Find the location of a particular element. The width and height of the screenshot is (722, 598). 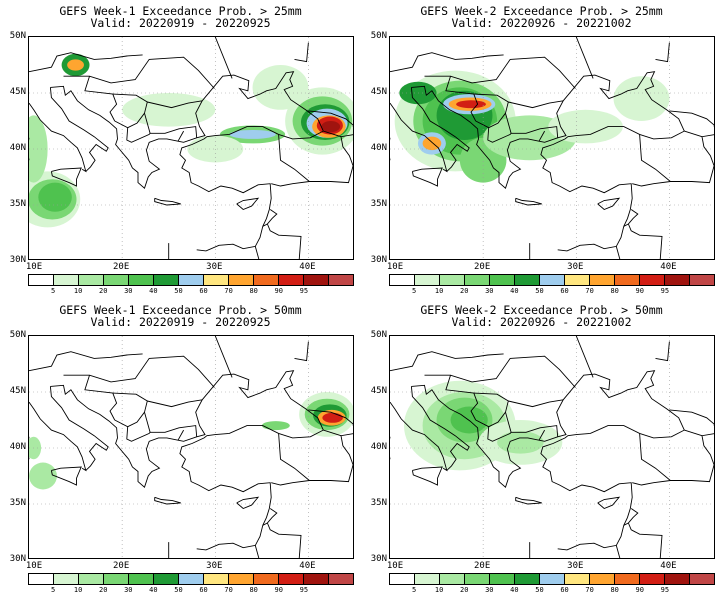

panel-title: GEFS Week-2 Exceedance Prob. > 25mm is located at coordinates (541, 11).